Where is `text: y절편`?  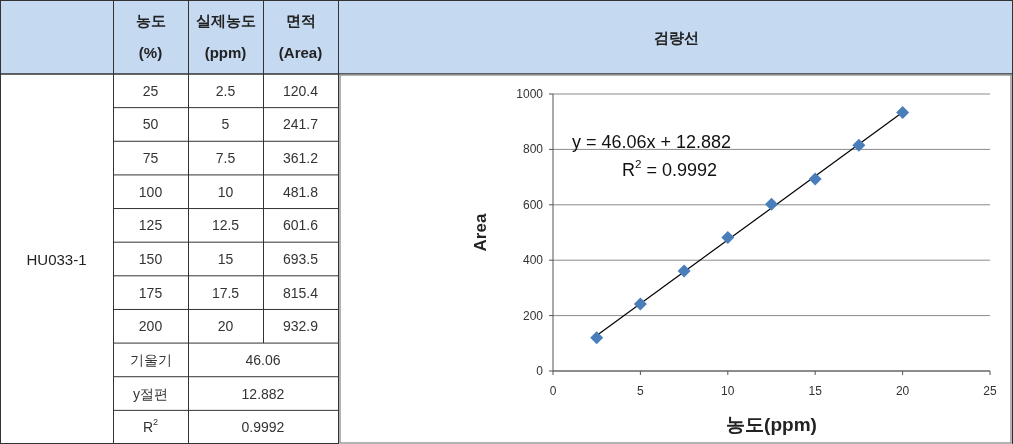 text: y절편 is located at coordinates (150, 393).